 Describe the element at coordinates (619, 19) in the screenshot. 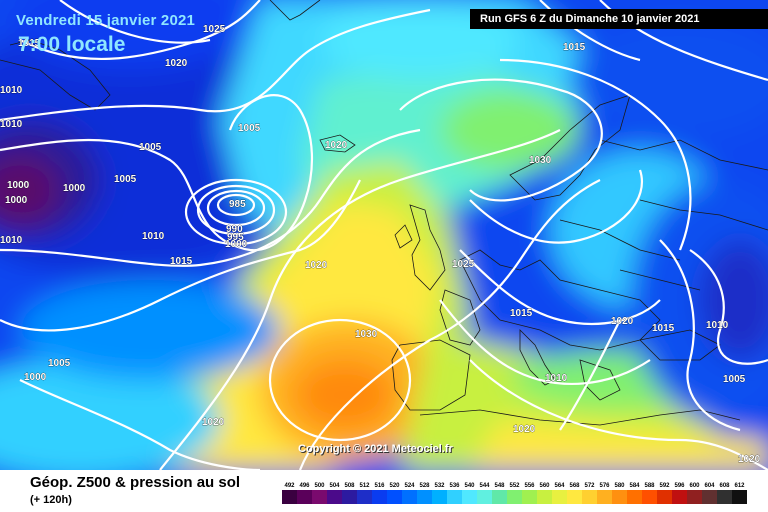

I see `run-info: Run GFS 6 Z du Dimanche 10 janvier 2021` at that location.